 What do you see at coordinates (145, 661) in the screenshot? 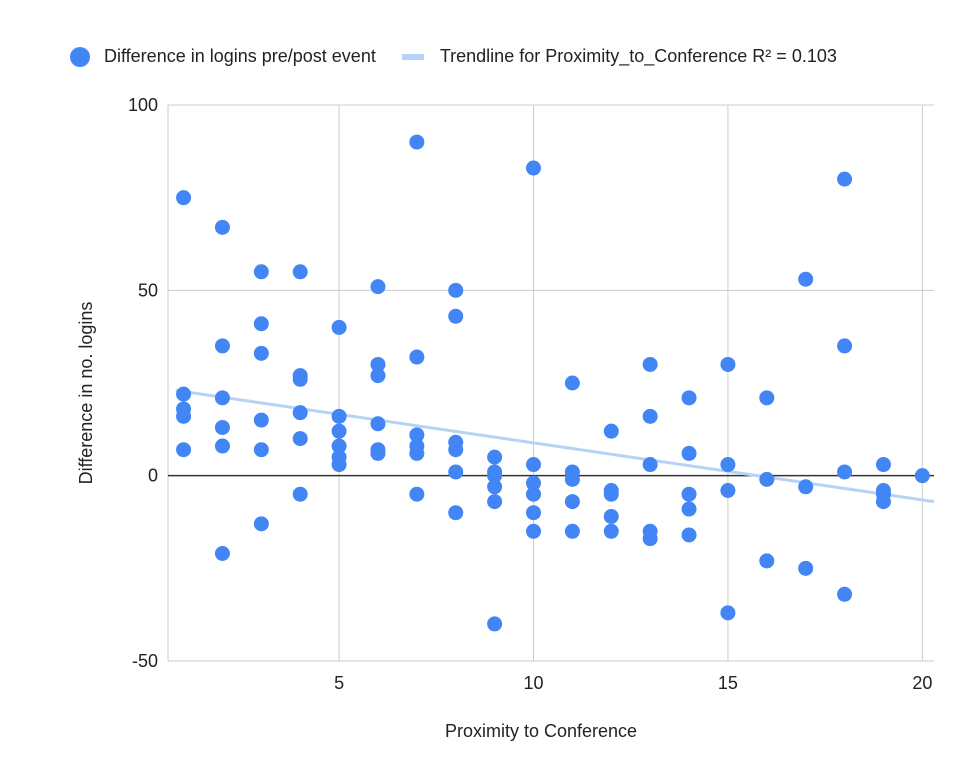
I see `y-tick-label: -50` at bounding box center [145, 661].